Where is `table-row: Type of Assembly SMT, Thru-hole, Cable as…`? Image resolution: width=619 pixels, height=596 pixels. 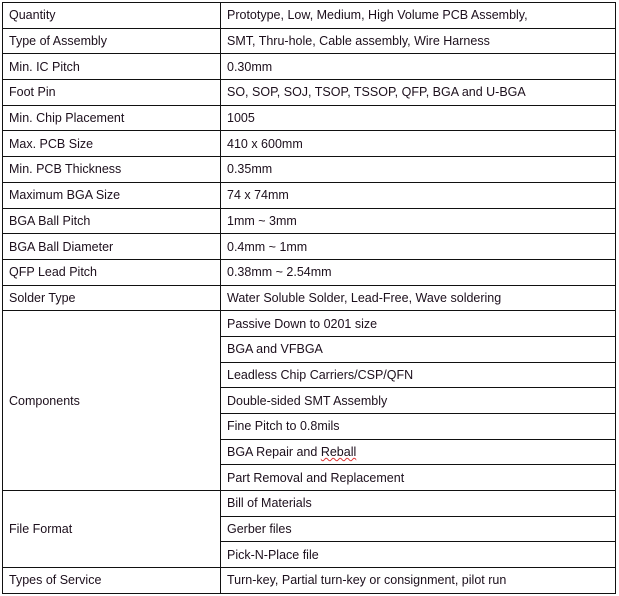
table-row: Type of Assembly SMT, Thru-hole, Cable as… is located at coordinates (309, 41).